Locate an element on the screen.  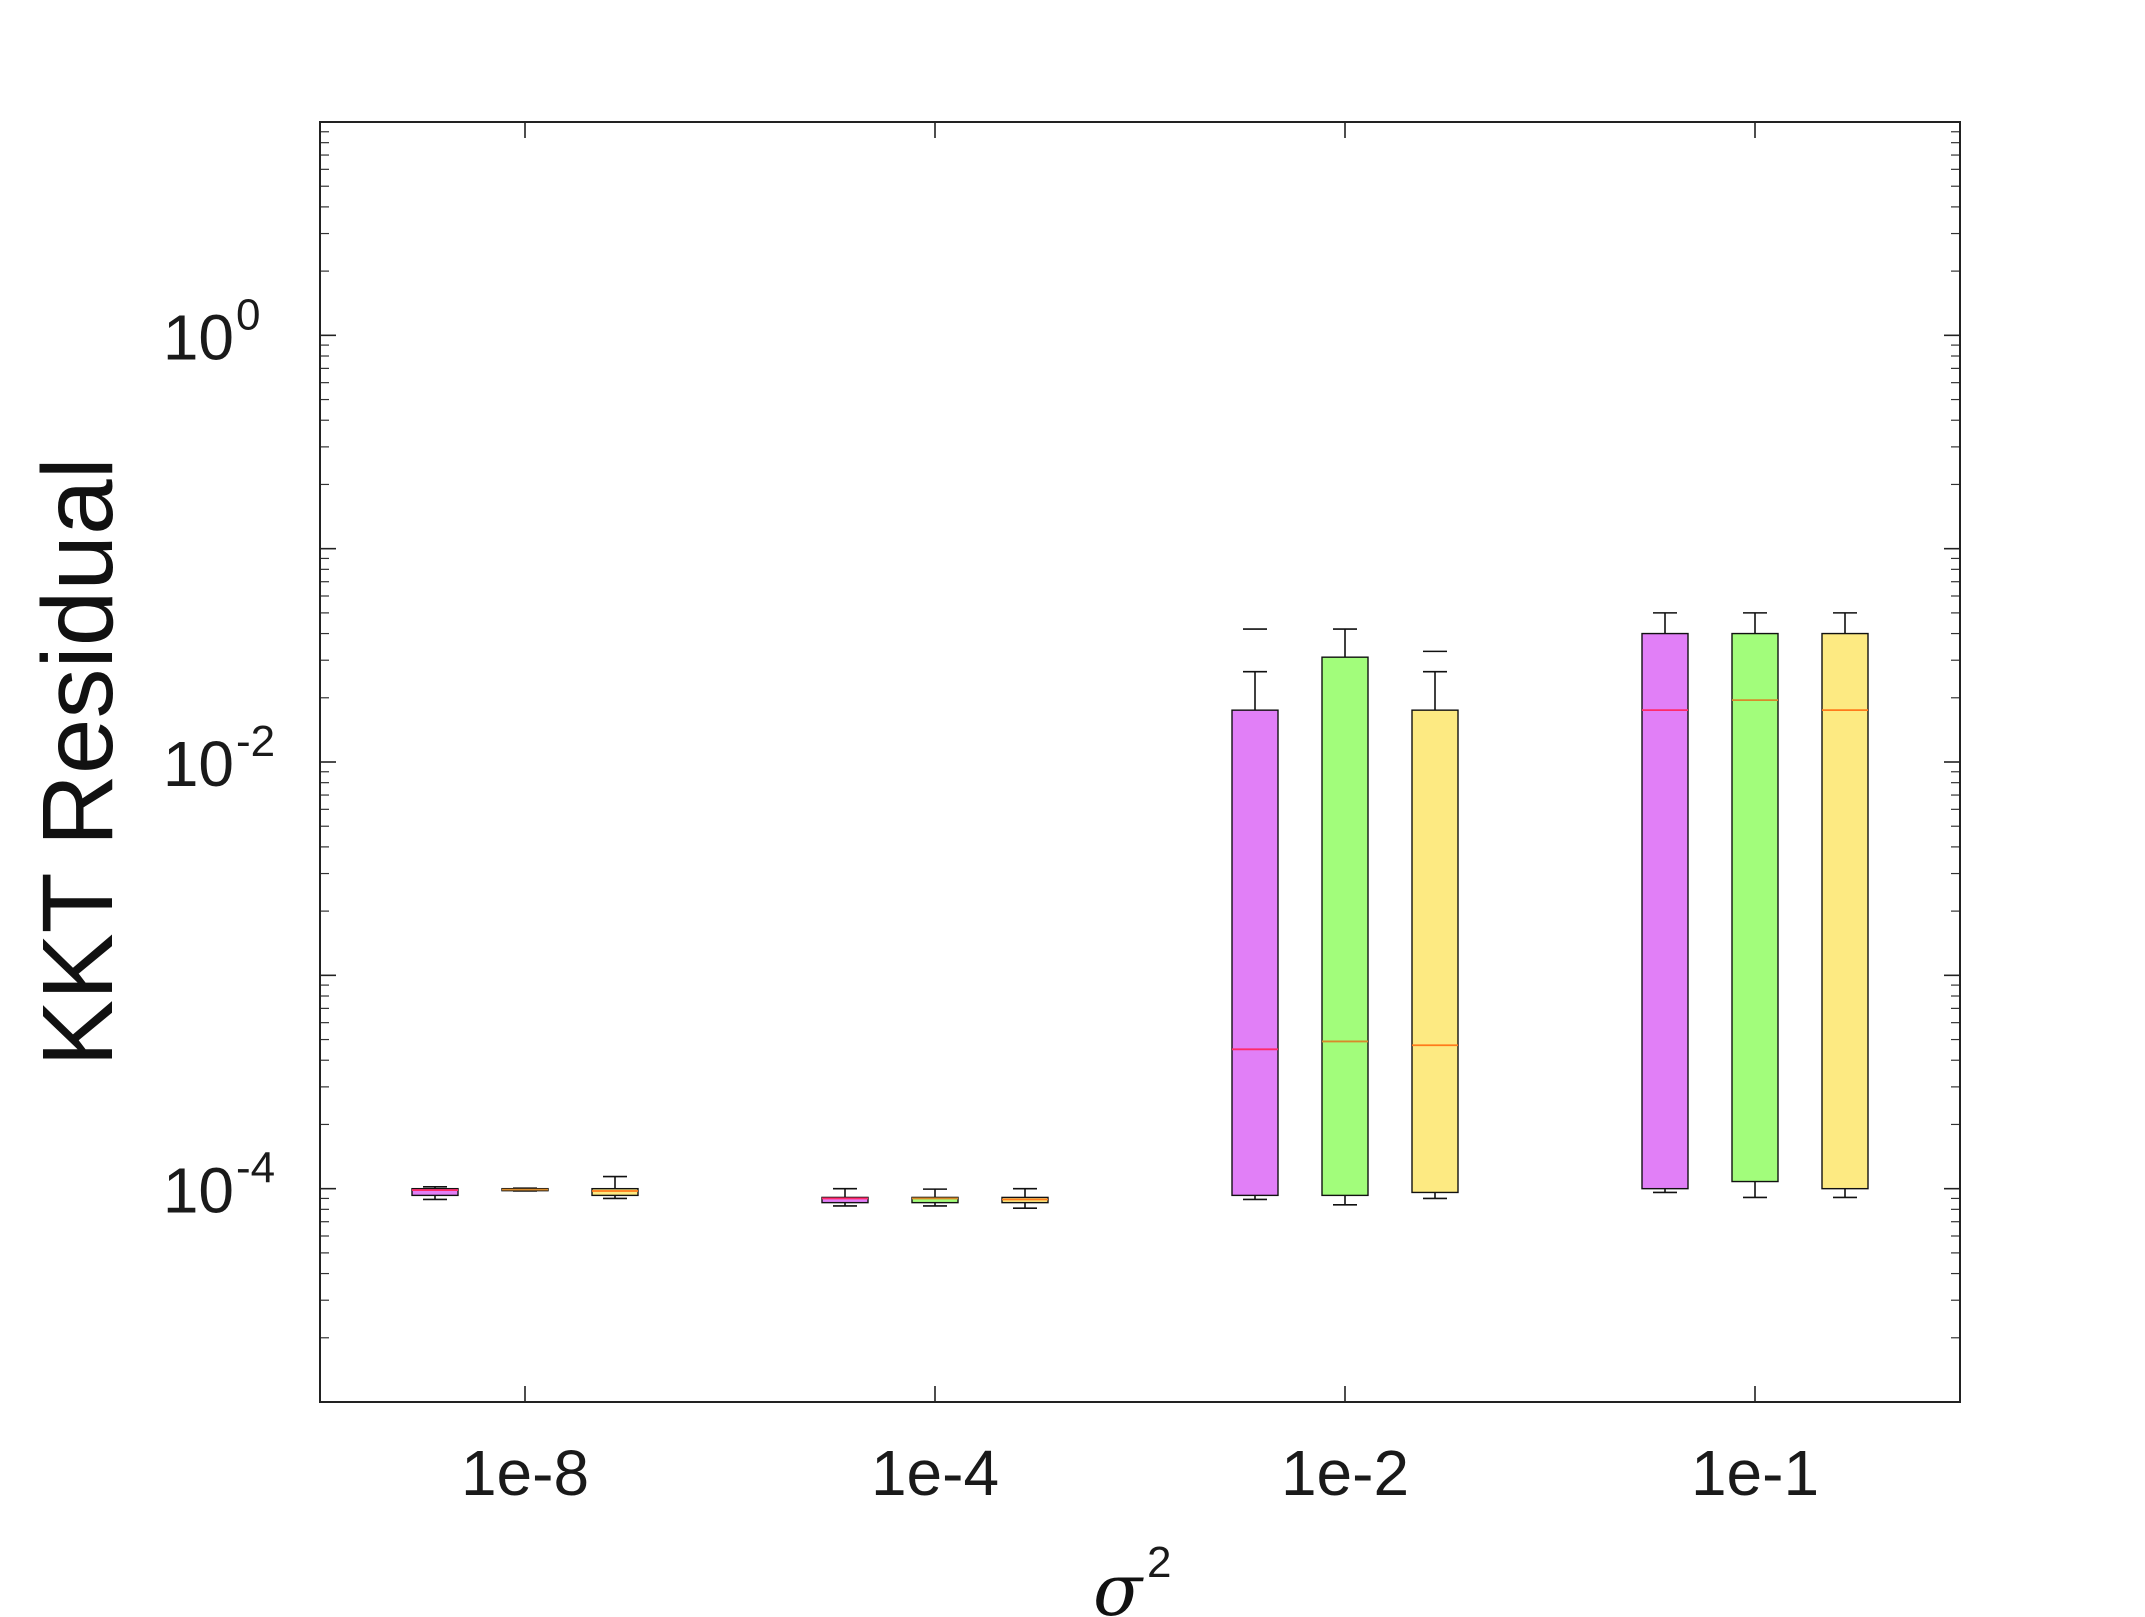
y-tick-label-exp: -2 is located at coordinates (255, 741).